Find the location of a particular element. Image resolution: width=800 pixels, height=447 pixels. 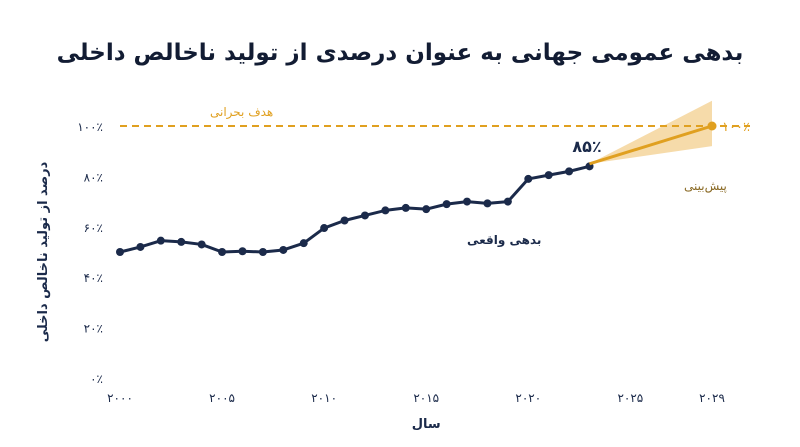

forecast-line is located at coordinates (651, 145).